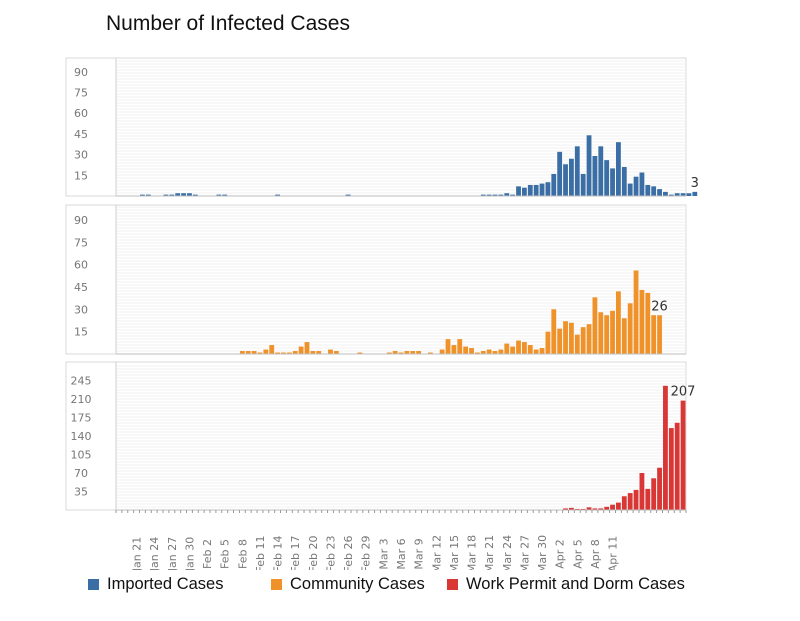 The image size is (800, 621). What do you see at coordinates (452, 584) in the screenshot?
I see `legend-swatch-work-permit-dorm` at bounding box center [452, 584].